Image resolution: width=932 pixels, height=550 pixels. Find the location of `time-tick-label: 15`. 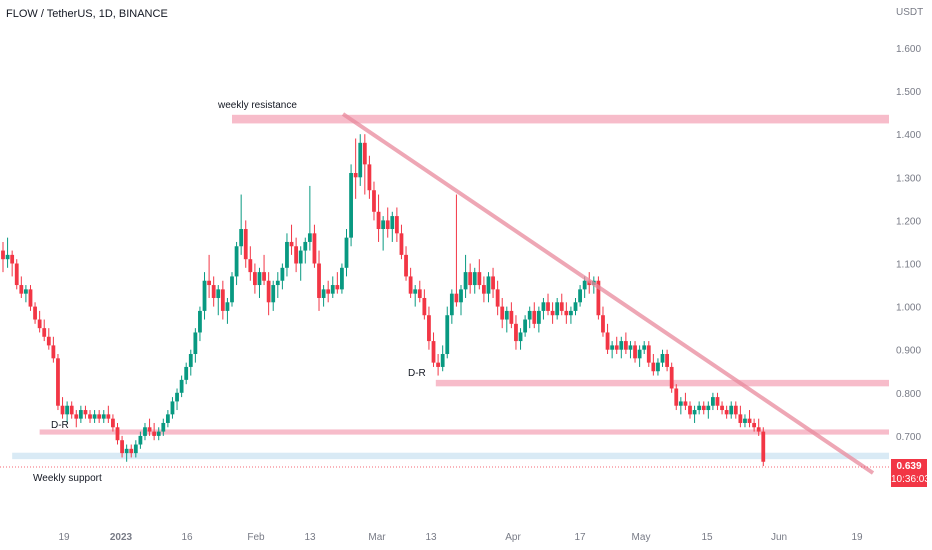

time-tick-label: 15 is located at coordinates (707, 537).